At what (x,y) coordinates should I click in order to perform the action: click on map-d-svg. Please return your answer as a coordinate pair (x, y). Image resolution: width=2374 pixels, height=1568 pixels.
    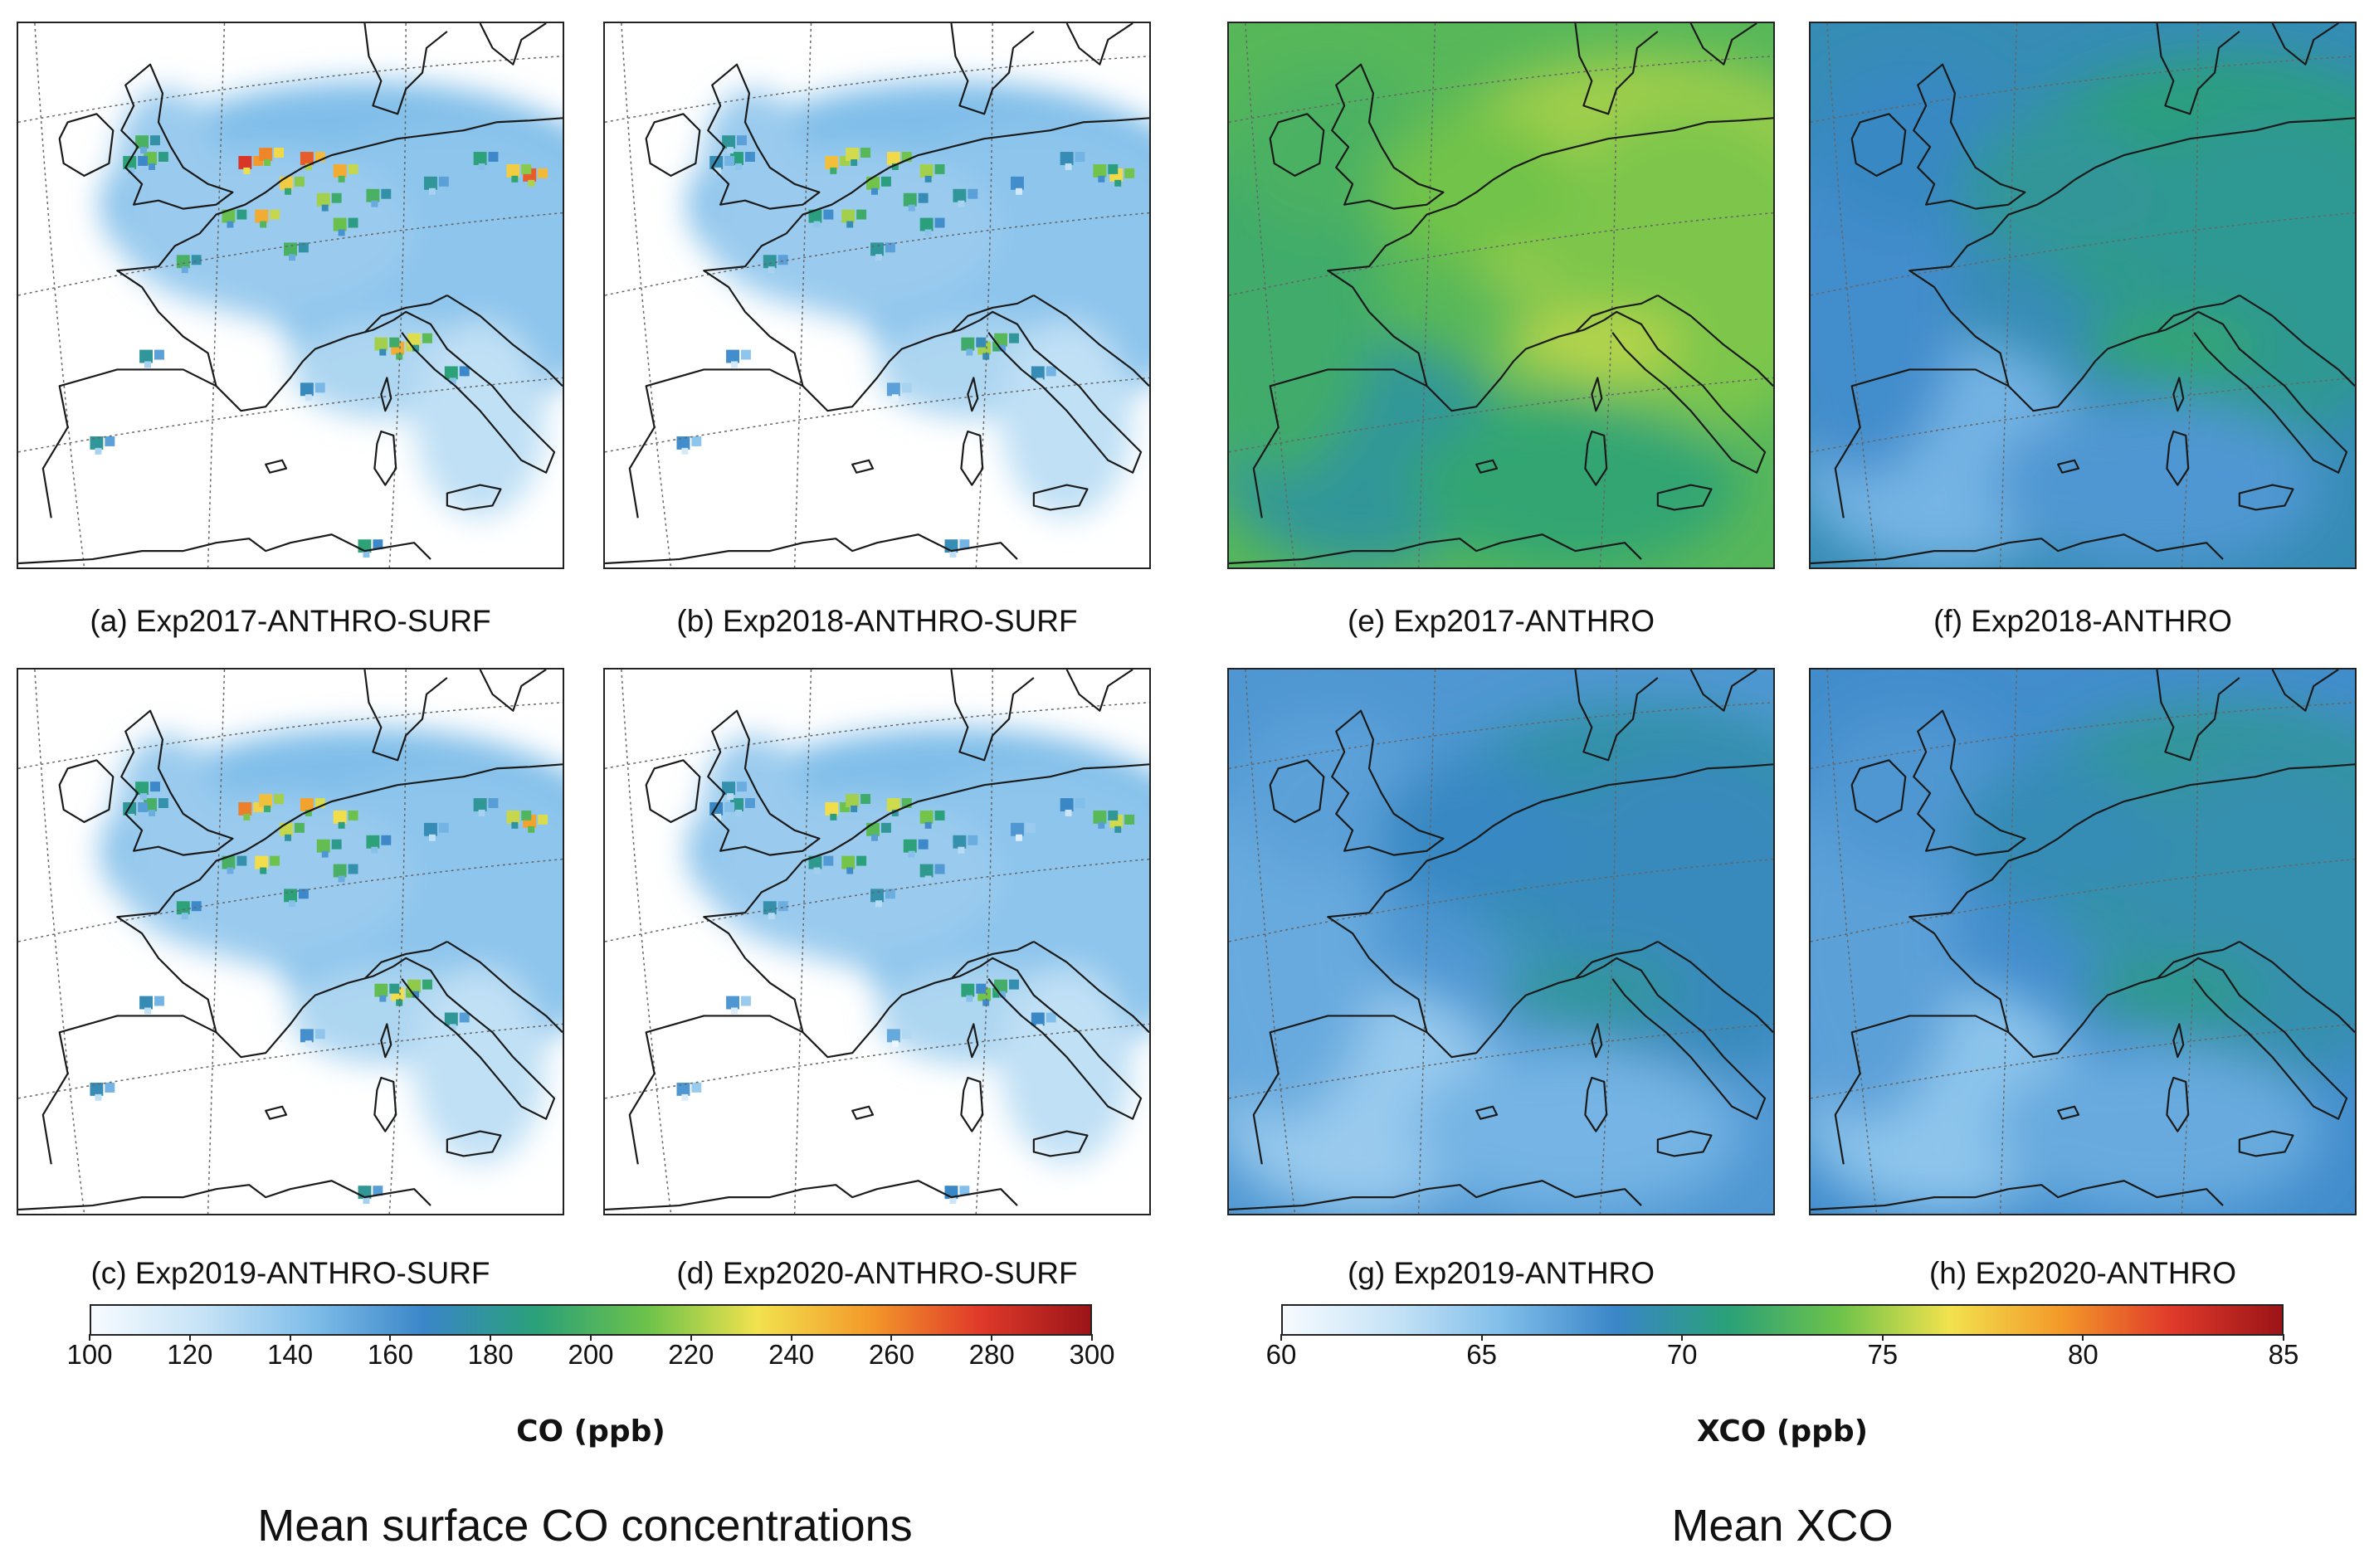
    Looking at the image, I should click on (877, 942).